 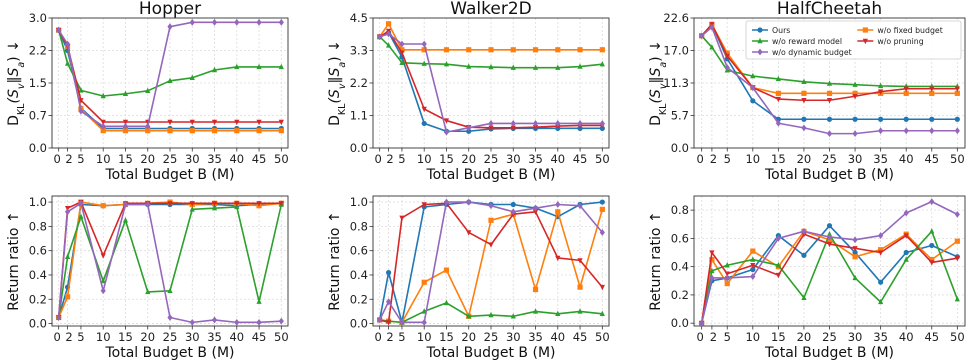 I want to click on y-tick-label: 17.0, so click(x=676, y=51).